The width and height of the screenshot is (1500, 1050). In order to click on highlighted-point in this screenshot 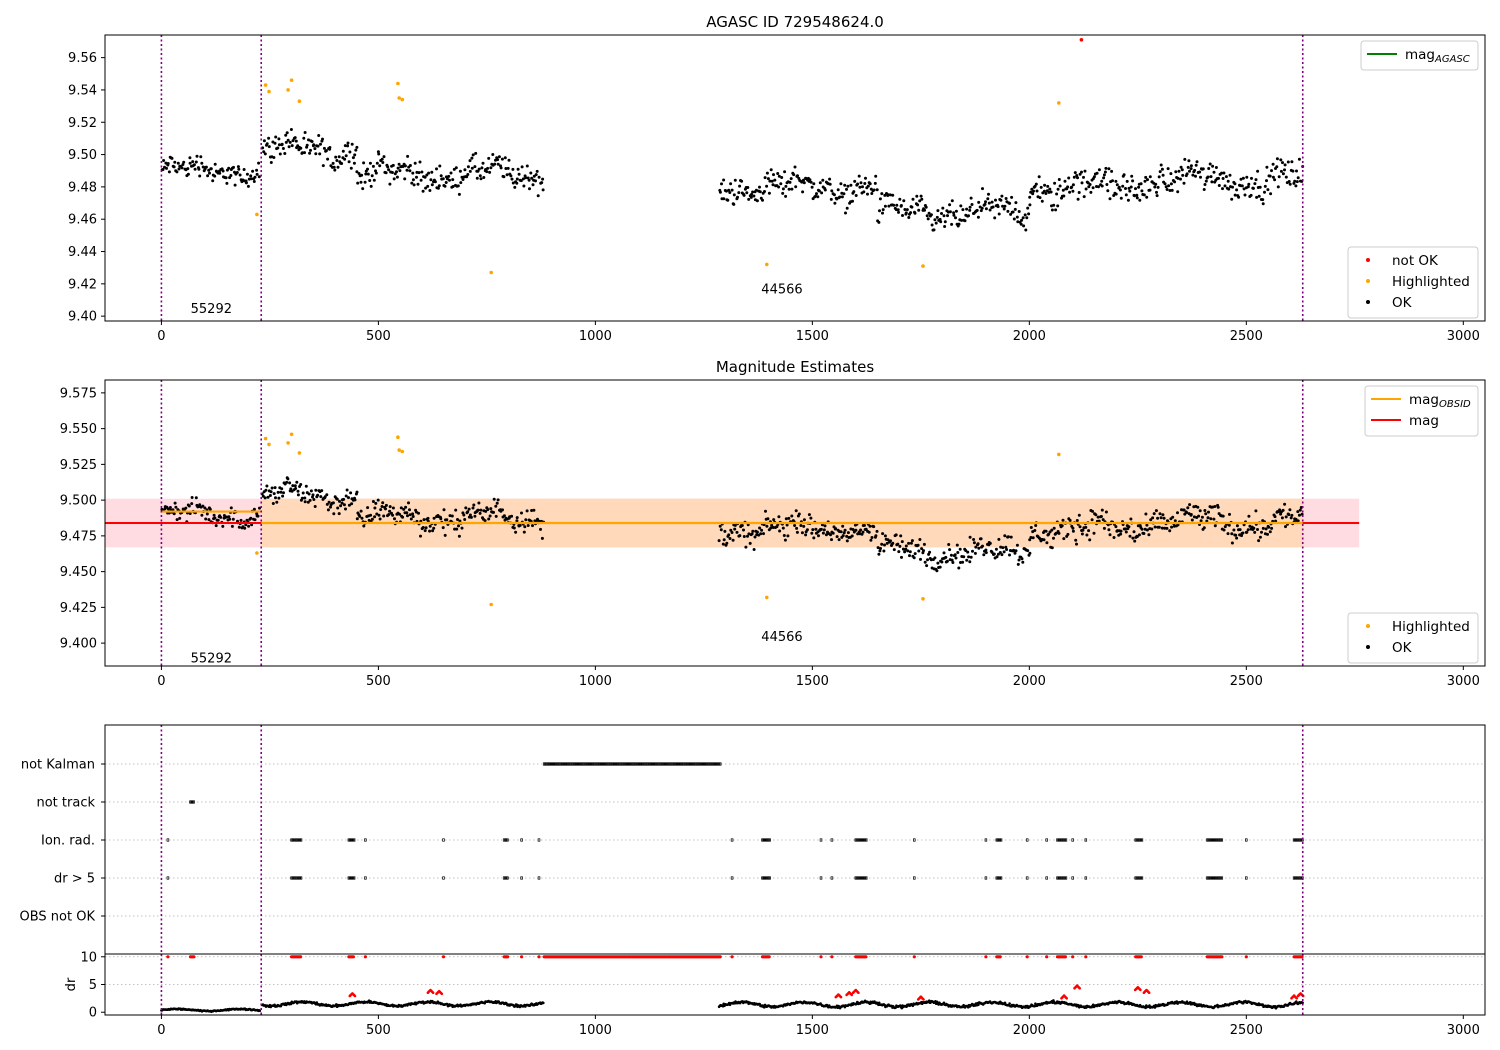, I will do `click(291, 80)`.